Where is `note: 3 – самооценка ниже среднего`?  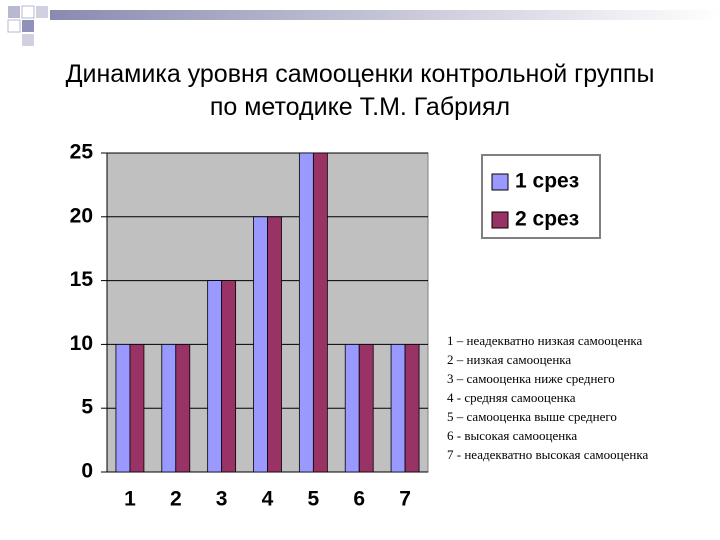 note: 3 – самооценка ниже среднего is located at coordinates (531, 378).